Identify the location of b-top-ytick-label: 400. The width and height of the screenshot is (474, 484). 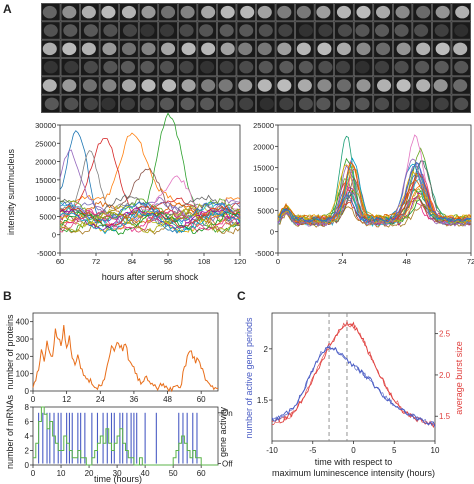
(23, 322).